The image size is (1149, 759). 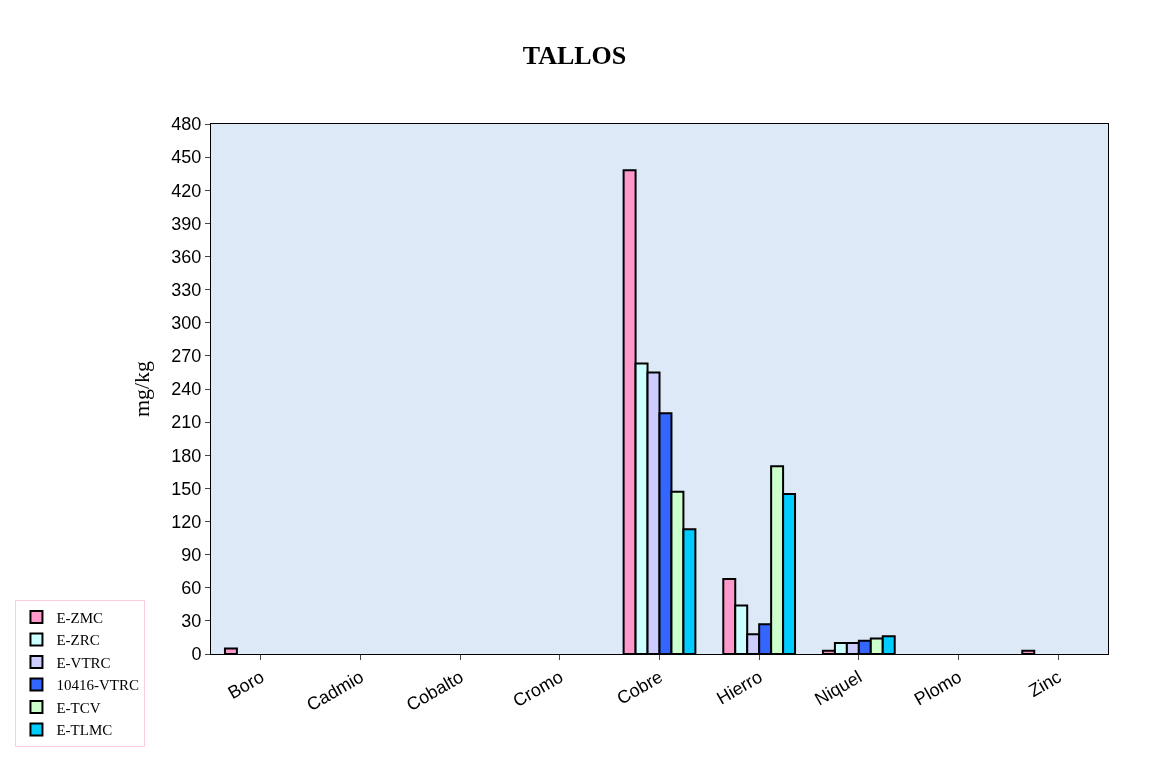 I want to click on legend-label: E-VTRC, so click(x=83, y=662).